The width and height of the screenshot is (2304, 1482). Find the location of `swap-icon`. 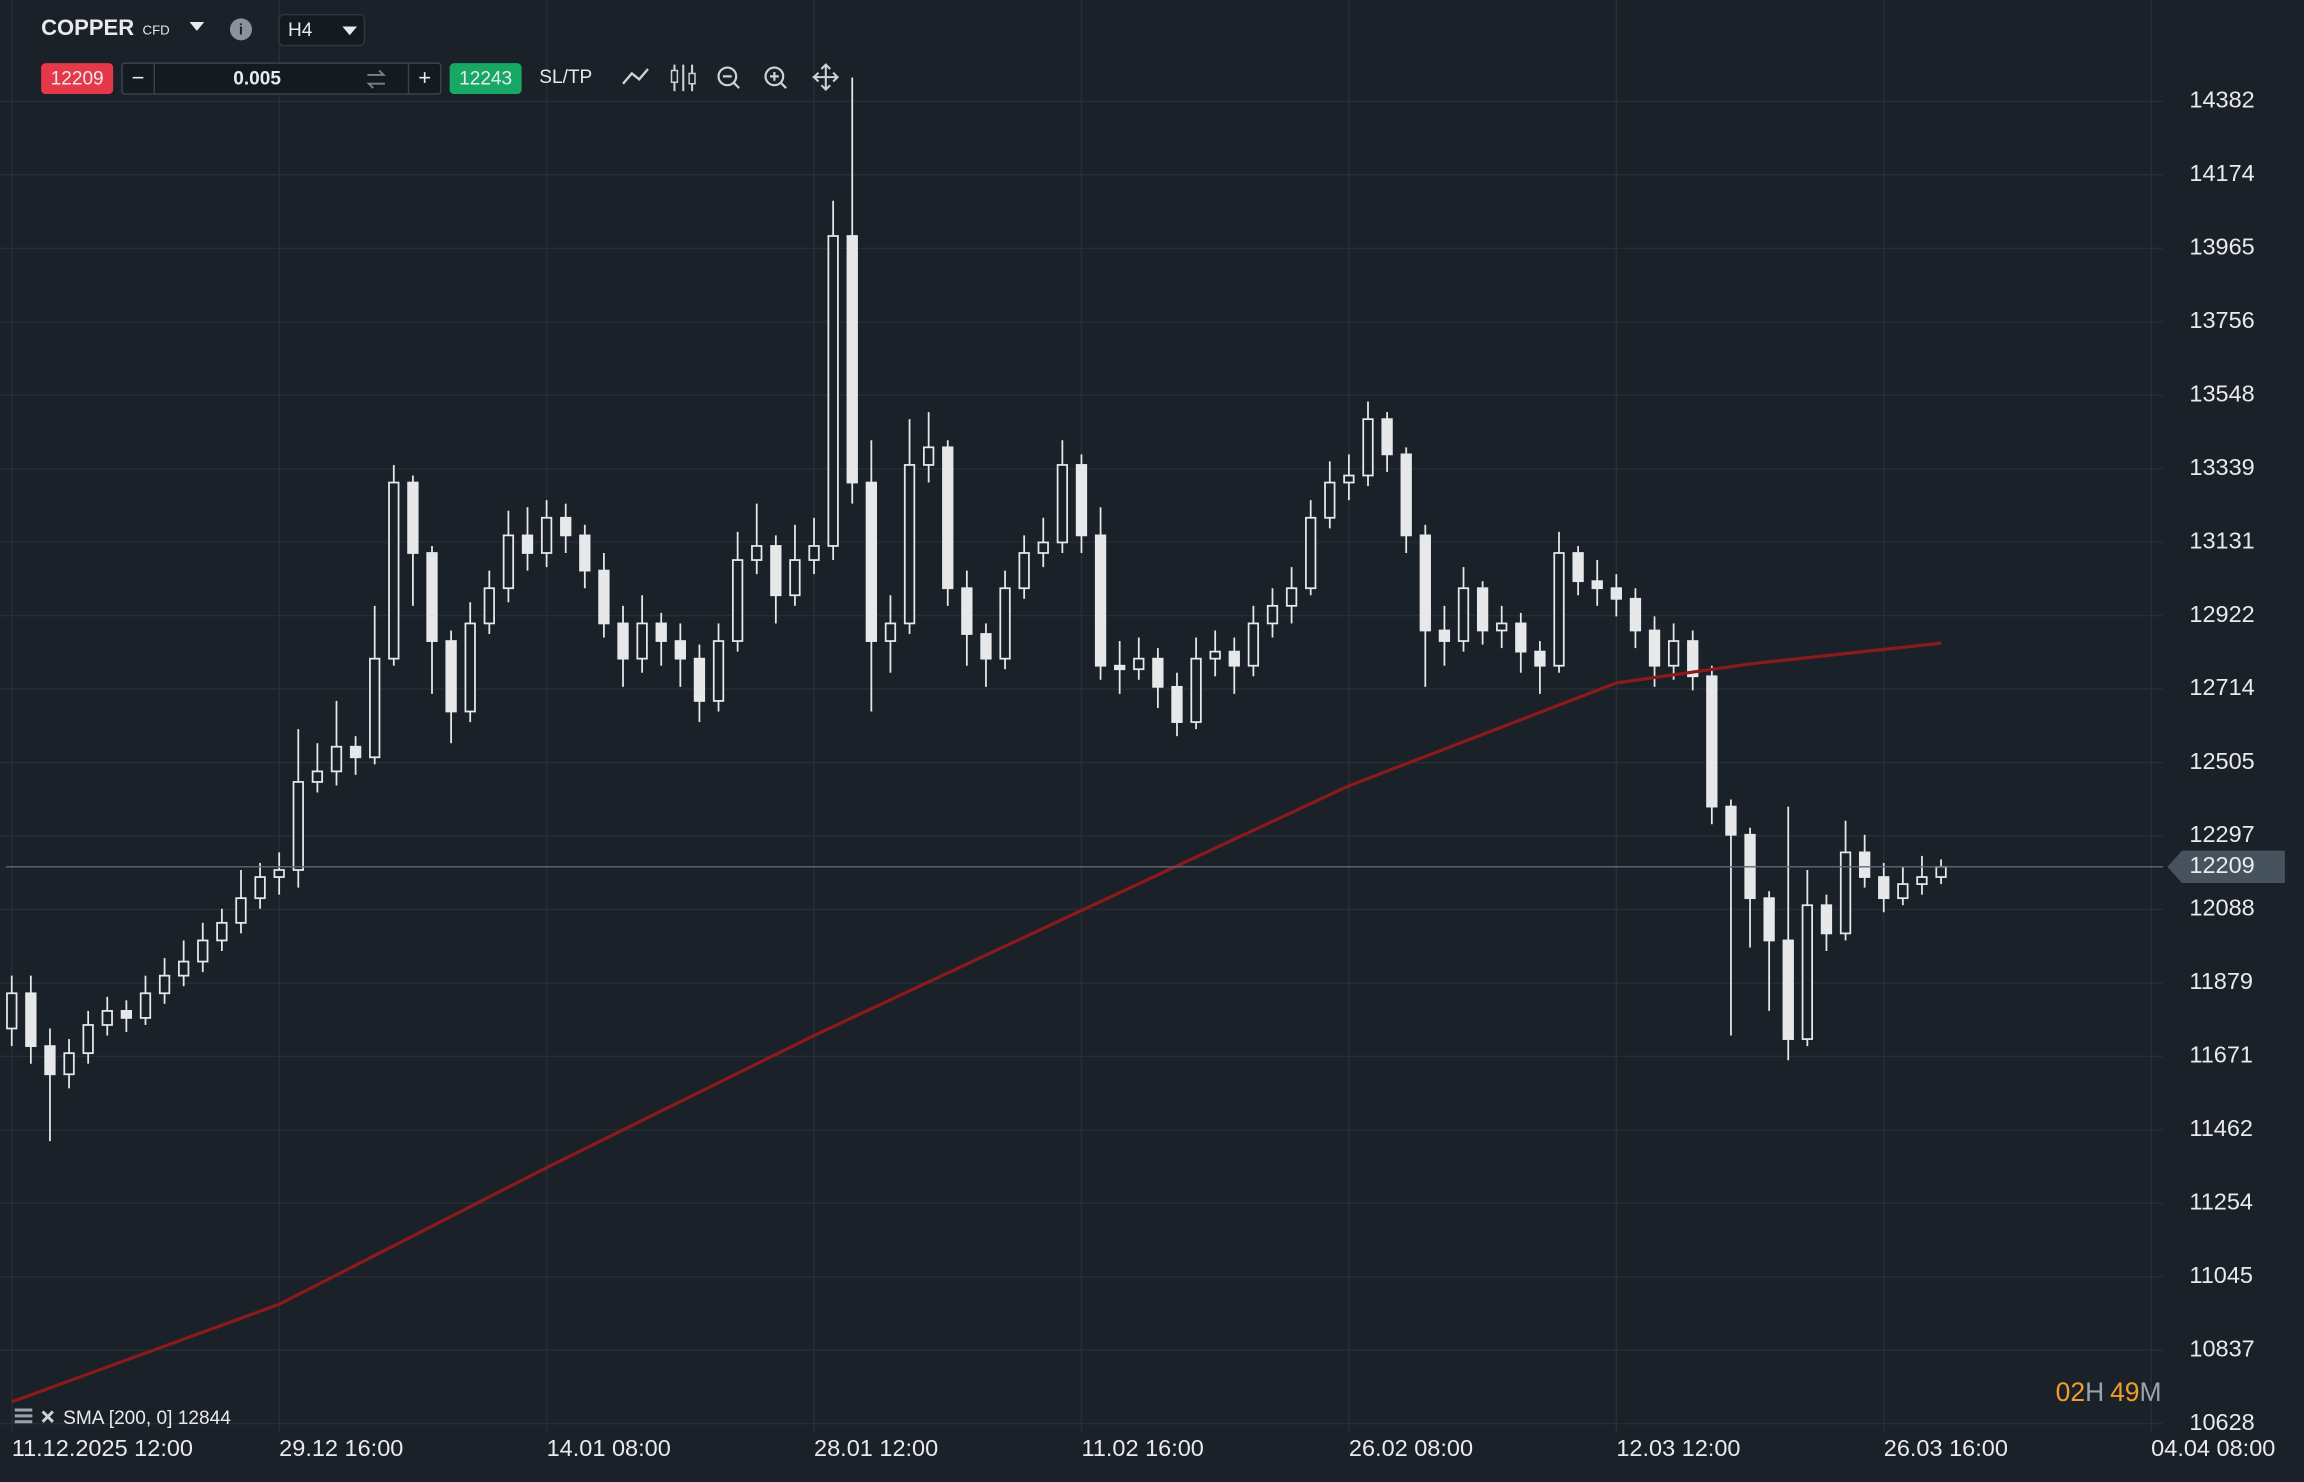

swap-icon is located at coordinates (376, 79).